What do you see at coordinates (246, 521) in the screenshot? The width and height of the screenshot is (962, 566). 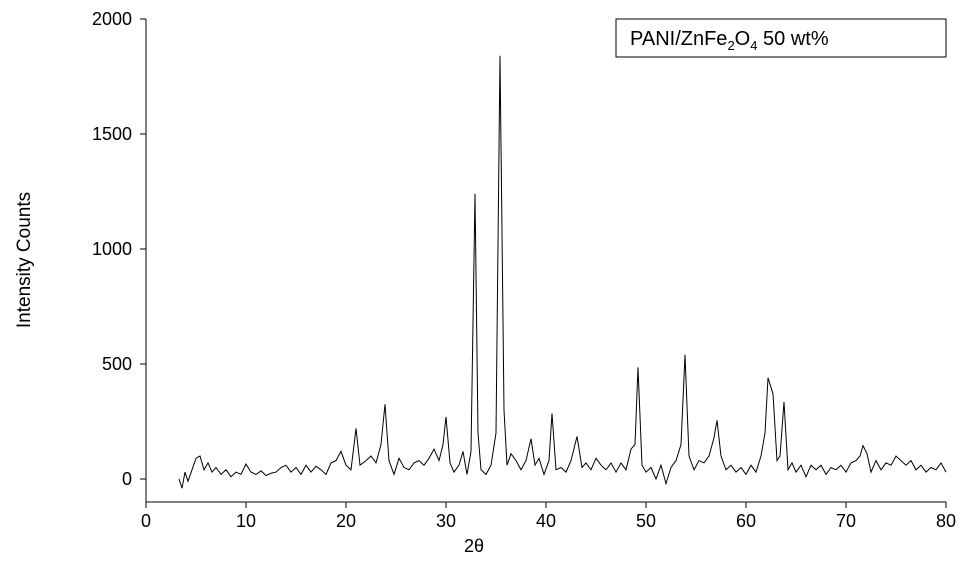 I see `x-tick-label: 10` at bounding box center [246, 521].